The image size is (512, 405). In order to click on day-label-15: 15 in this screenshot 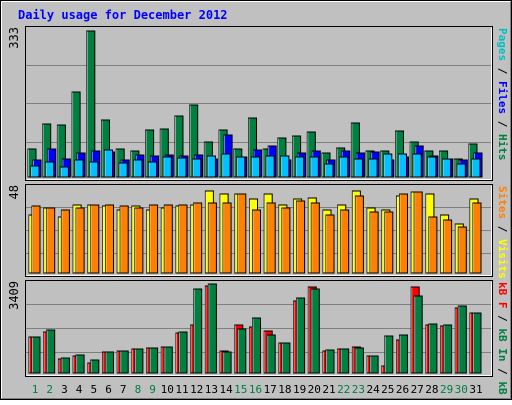, I will do `click(240, 389)`.